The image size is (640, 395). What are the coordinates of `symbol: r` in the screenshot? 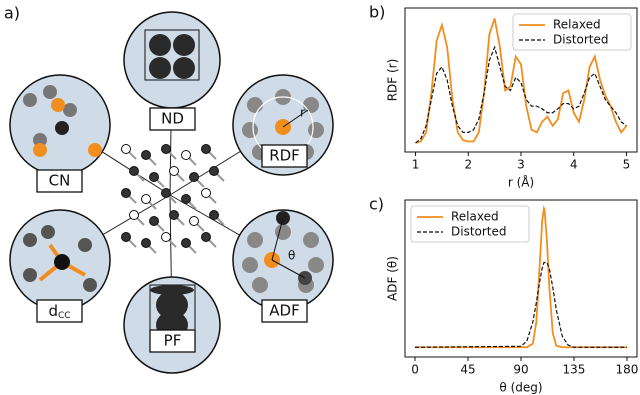 It's located at (302, 113).